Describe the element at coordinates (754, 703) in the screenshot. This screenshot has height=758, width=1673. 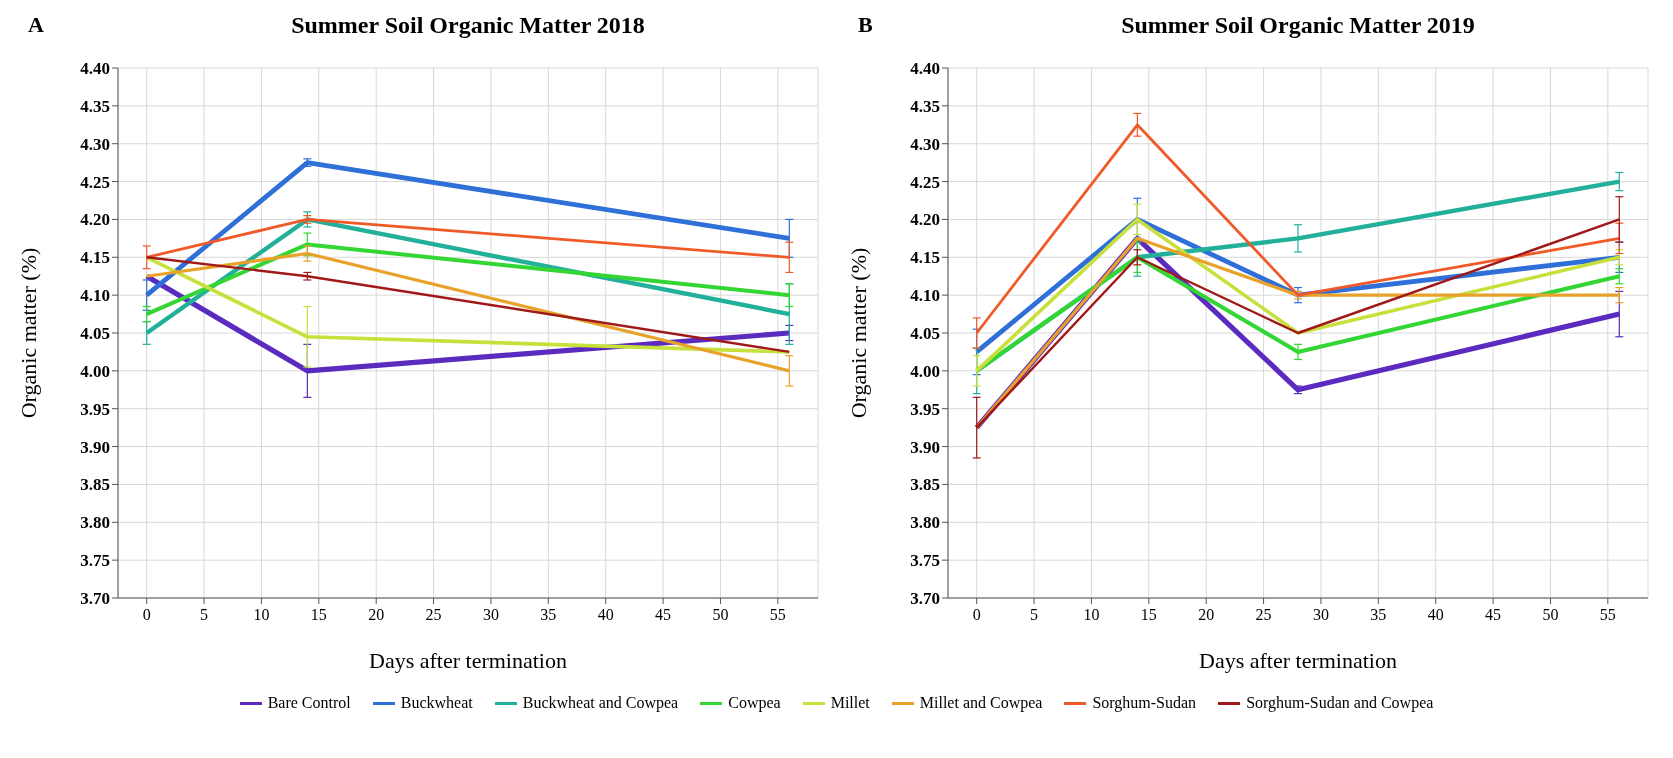
I see `legend-label: Cowpea` at that location.